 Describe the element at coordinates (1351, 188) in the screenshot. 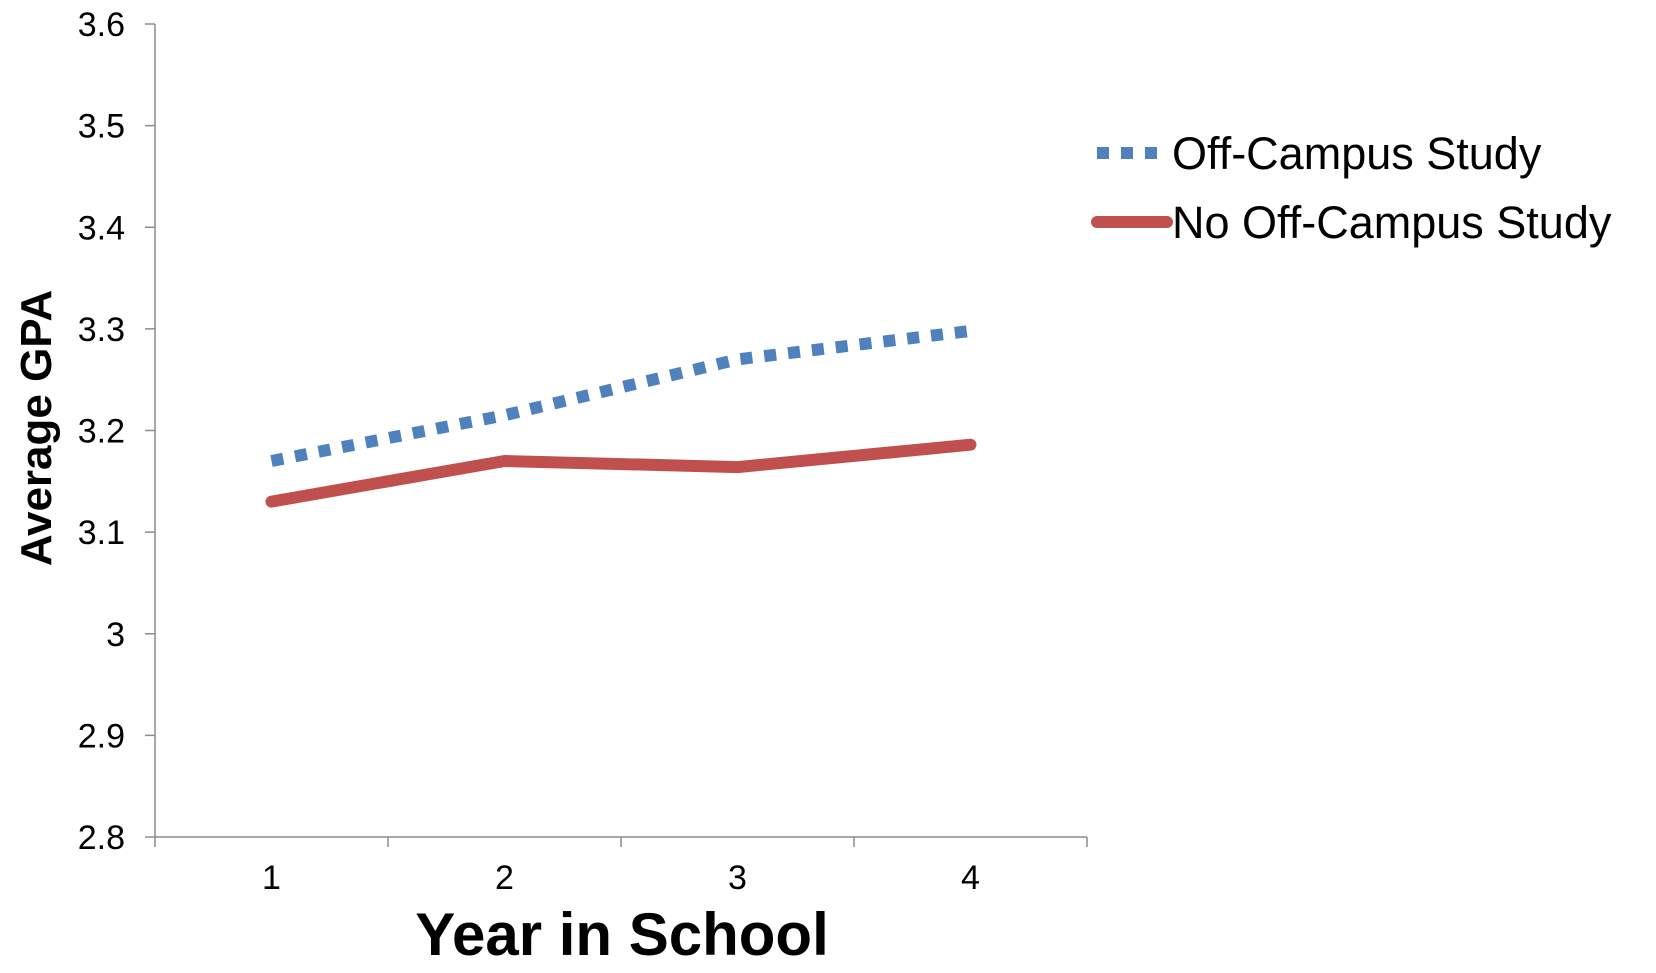

I see `legend: Off-Campus Study No Off-Campus Study` at that location.